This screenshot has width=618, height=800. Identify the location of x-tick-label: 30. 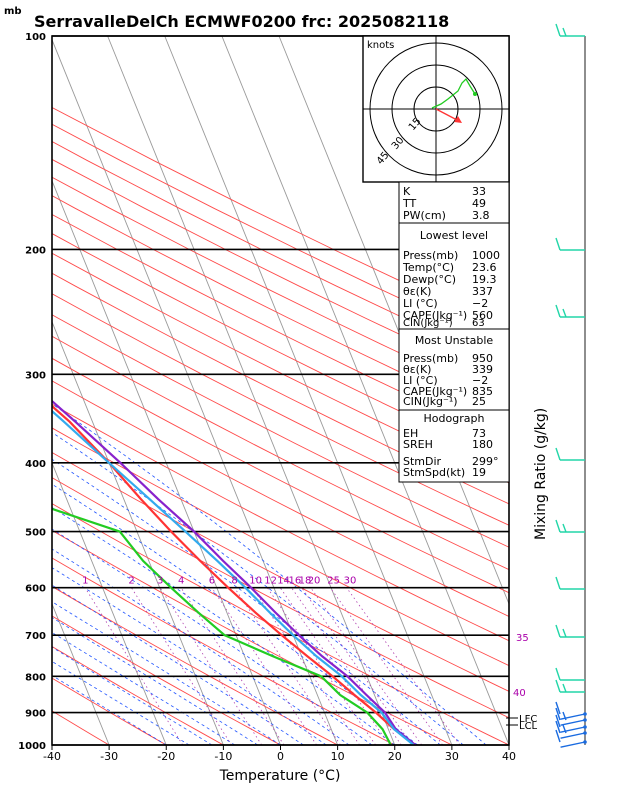
(452, 756).